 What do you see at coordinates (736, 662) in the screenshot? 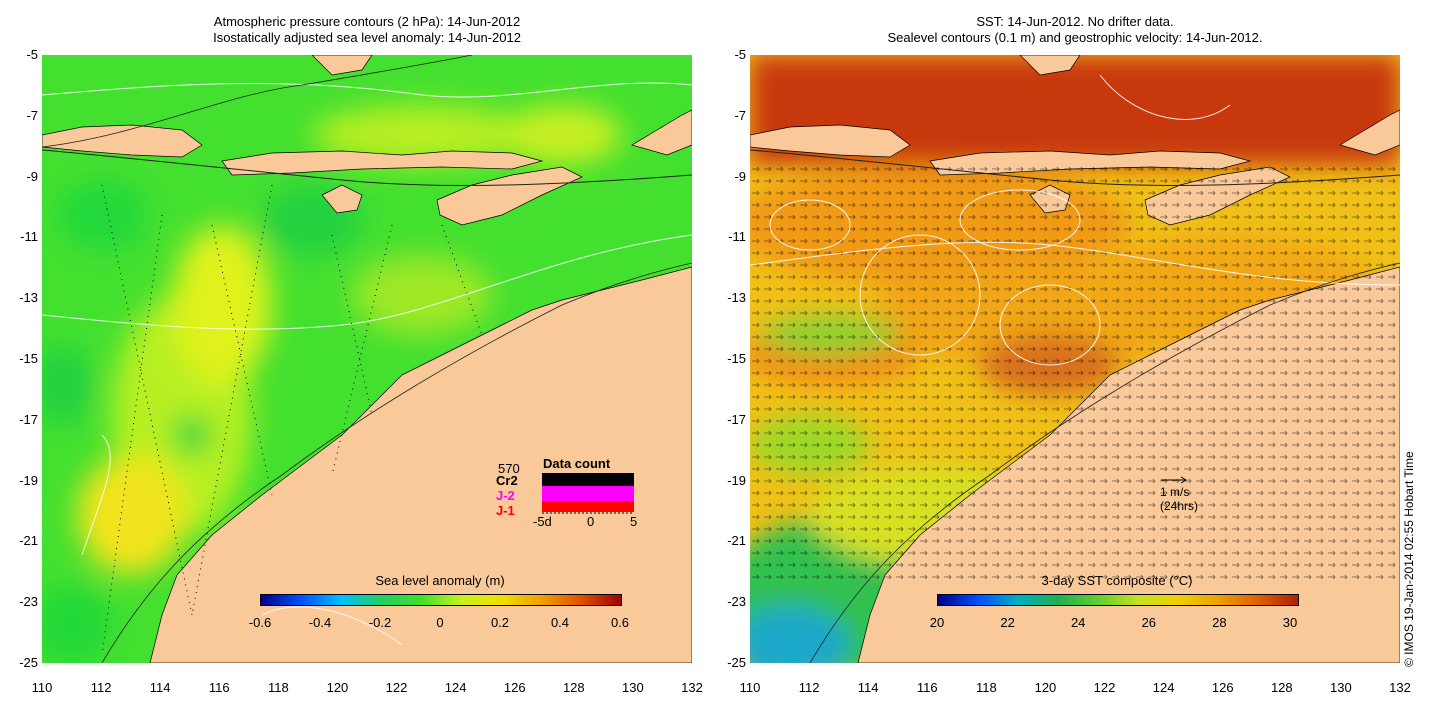
I see `right-y-tick-10: -25` at bounding box center [736, 662].